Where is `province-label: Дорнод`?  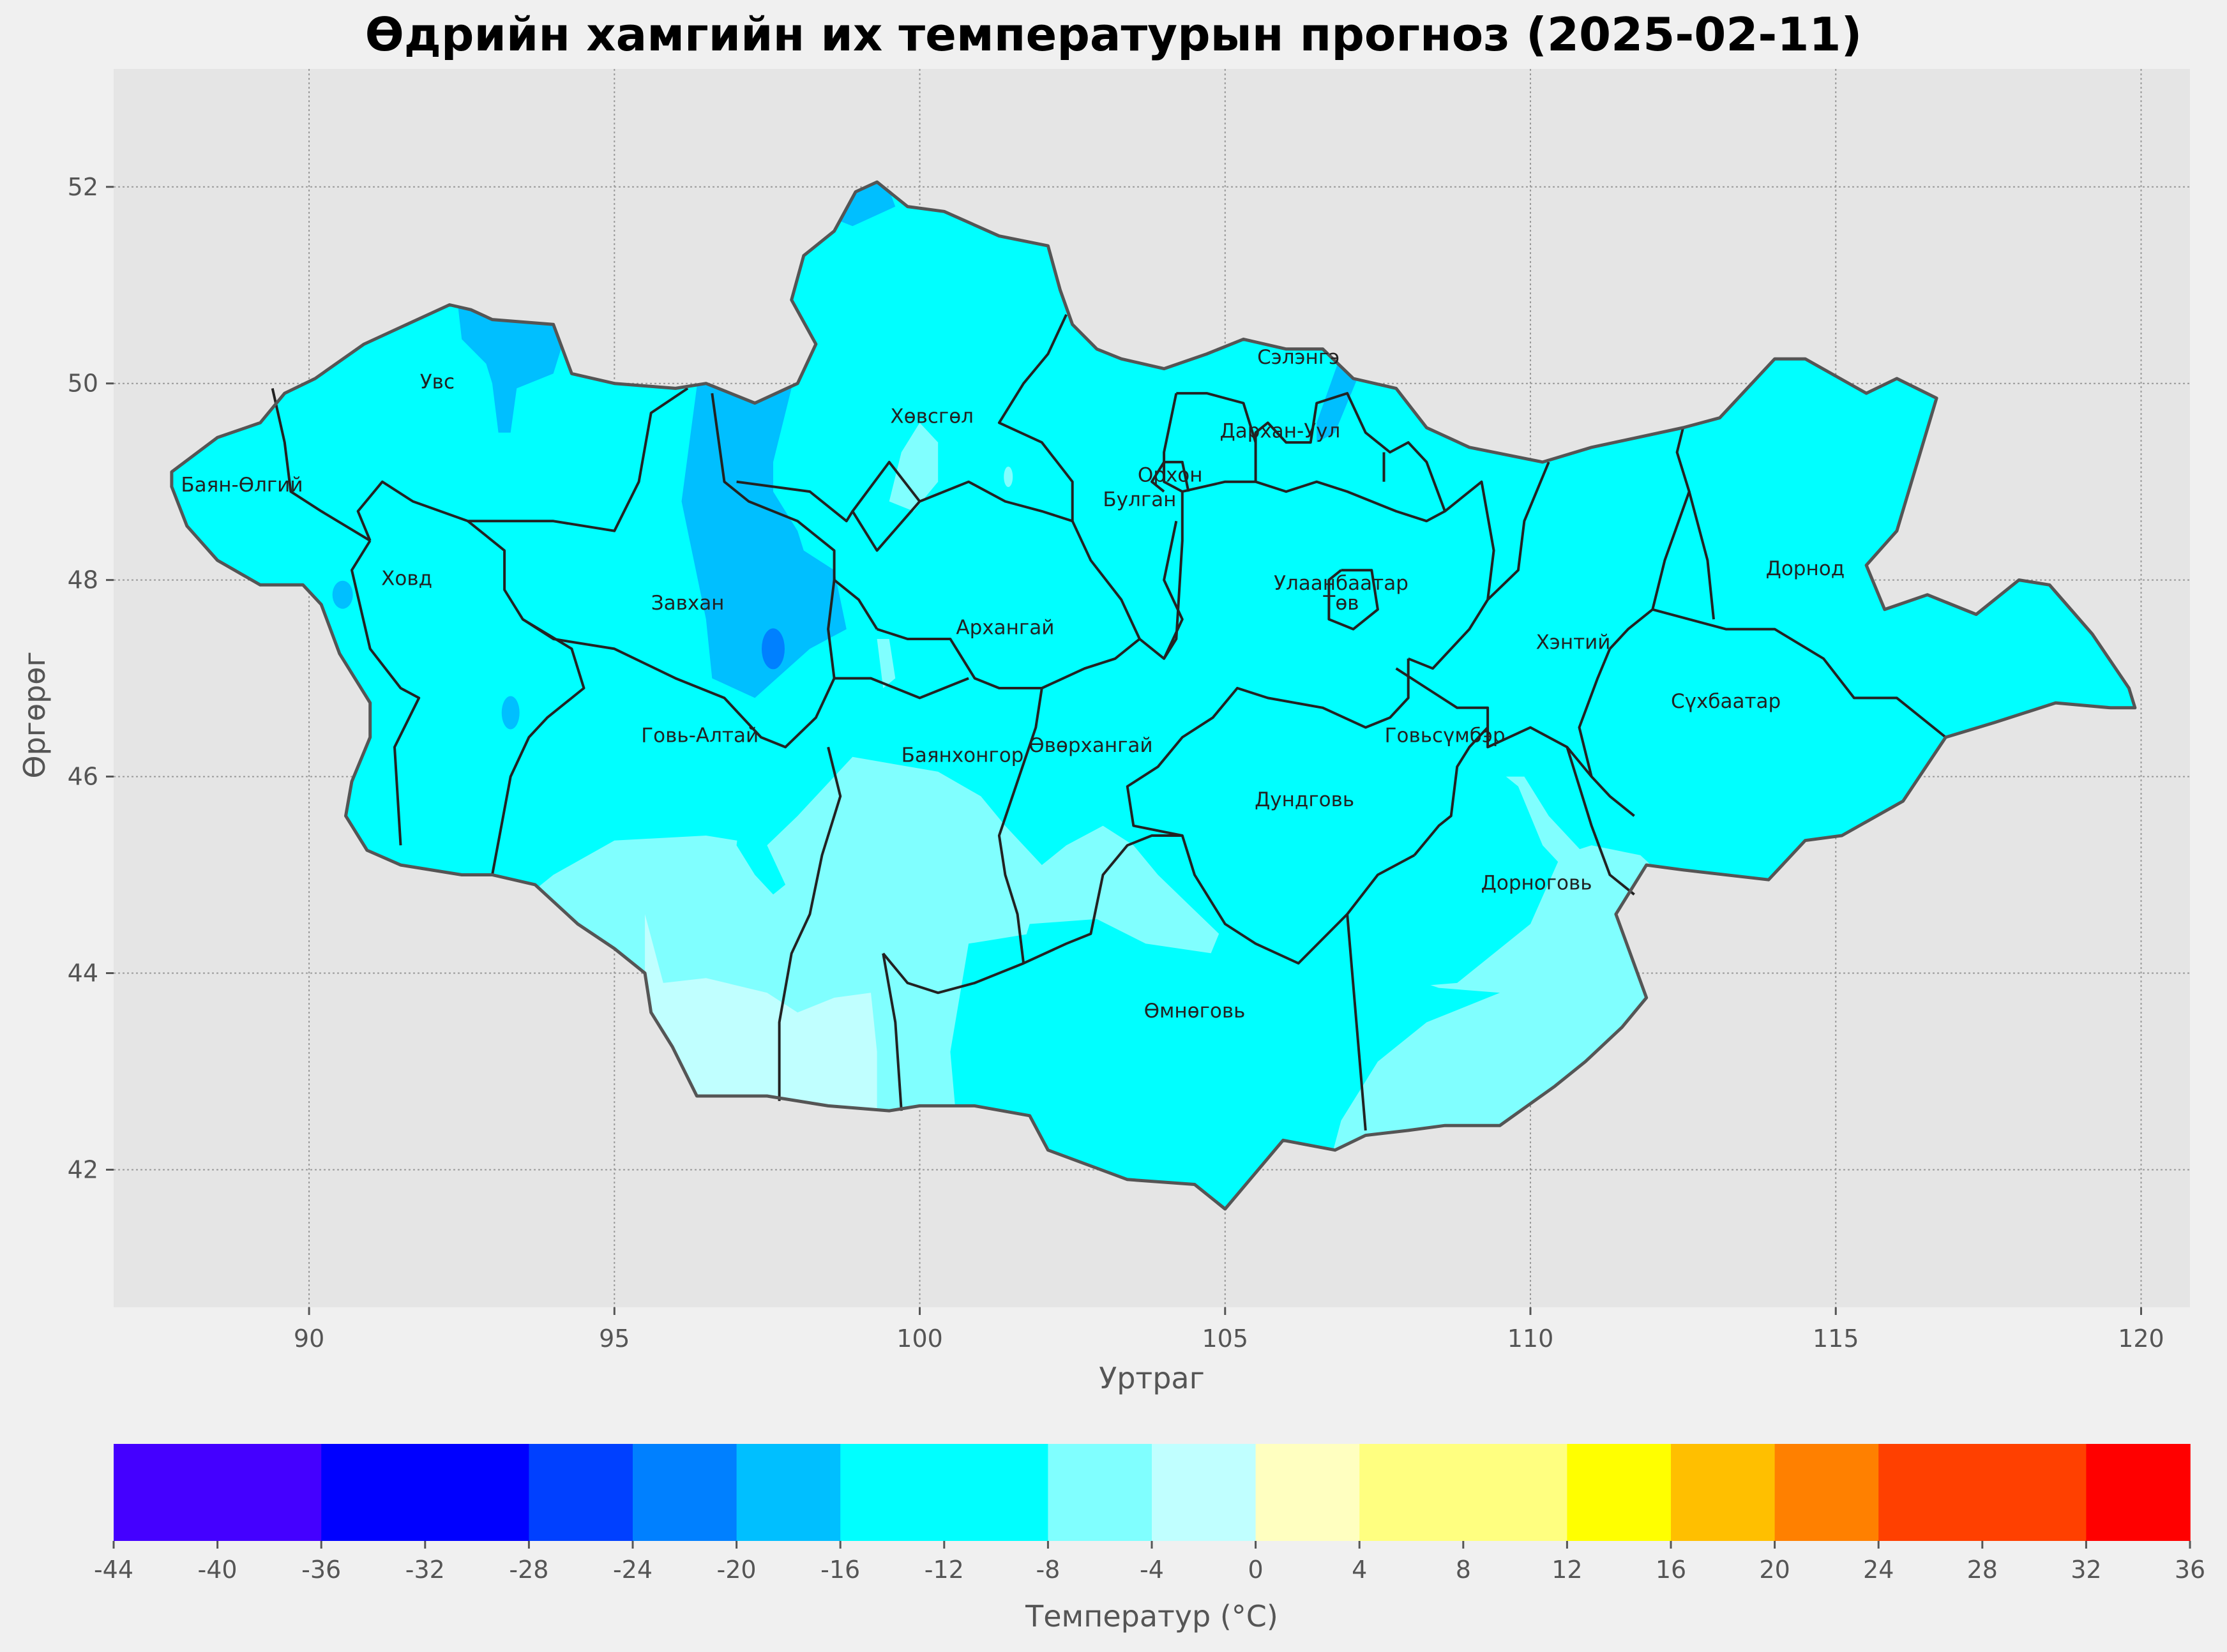
province-label: Дорнод is located at coordinates (1805, 568).